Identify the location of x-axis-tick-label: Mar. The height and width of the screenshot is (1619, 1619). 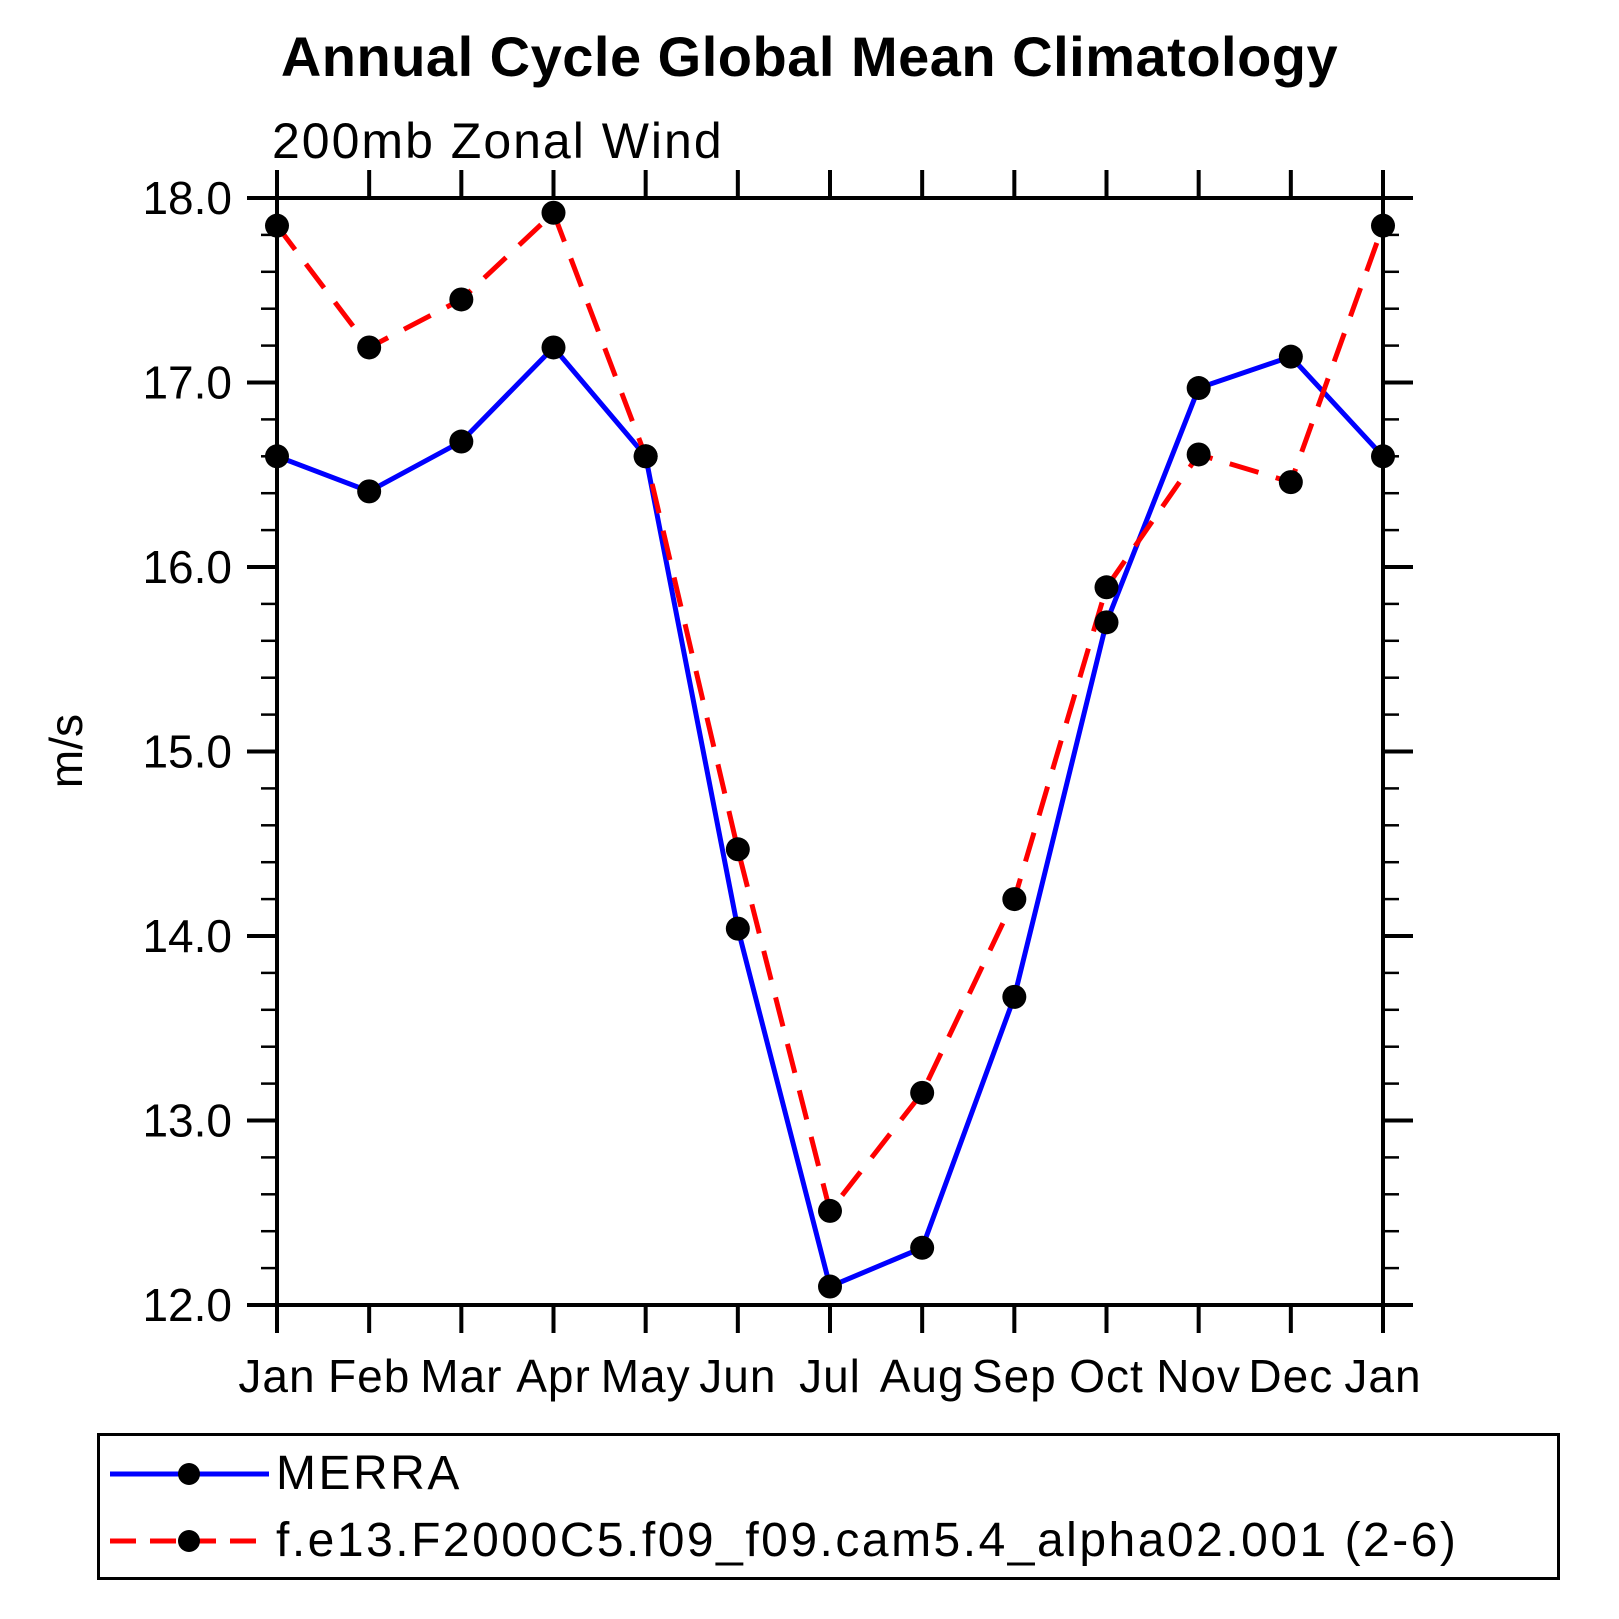
(461, 1376).